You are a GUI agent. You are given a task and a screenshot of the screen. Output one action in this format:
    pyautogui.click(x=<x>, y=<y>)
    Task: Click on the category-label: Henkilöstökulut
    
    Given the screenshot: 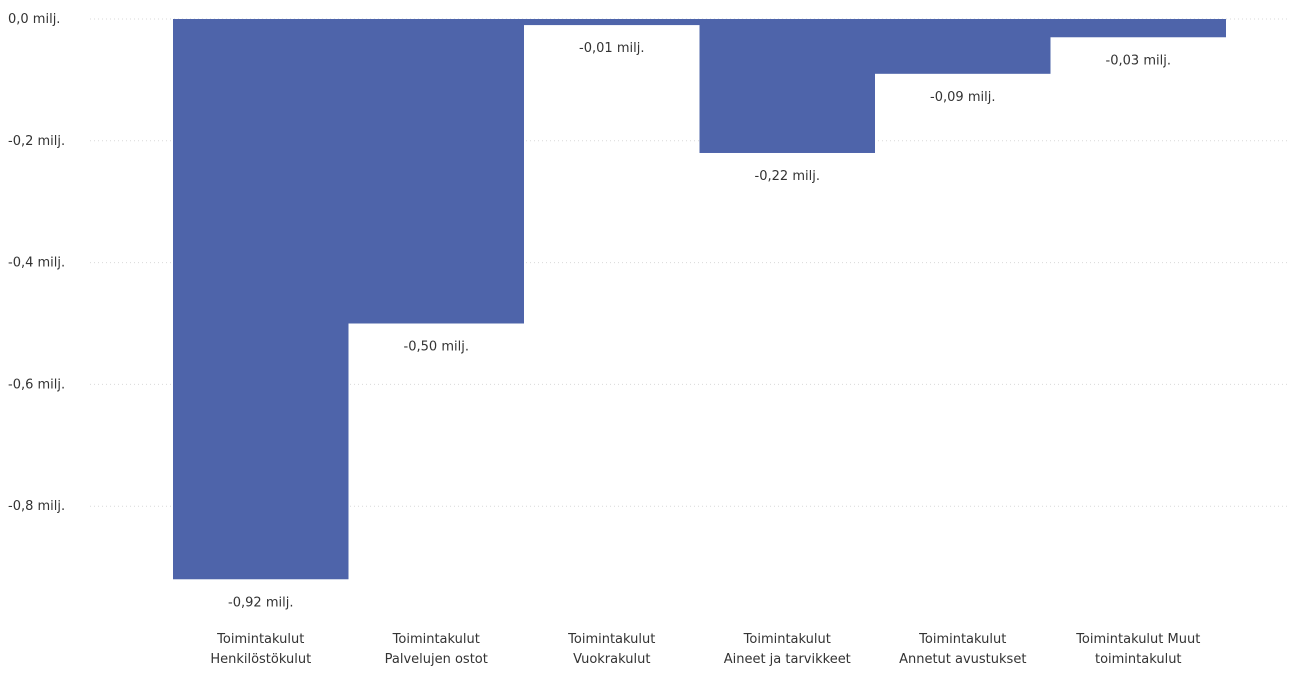 What is the action you would take?
    pyautogui.click(x=260, y=659)
    